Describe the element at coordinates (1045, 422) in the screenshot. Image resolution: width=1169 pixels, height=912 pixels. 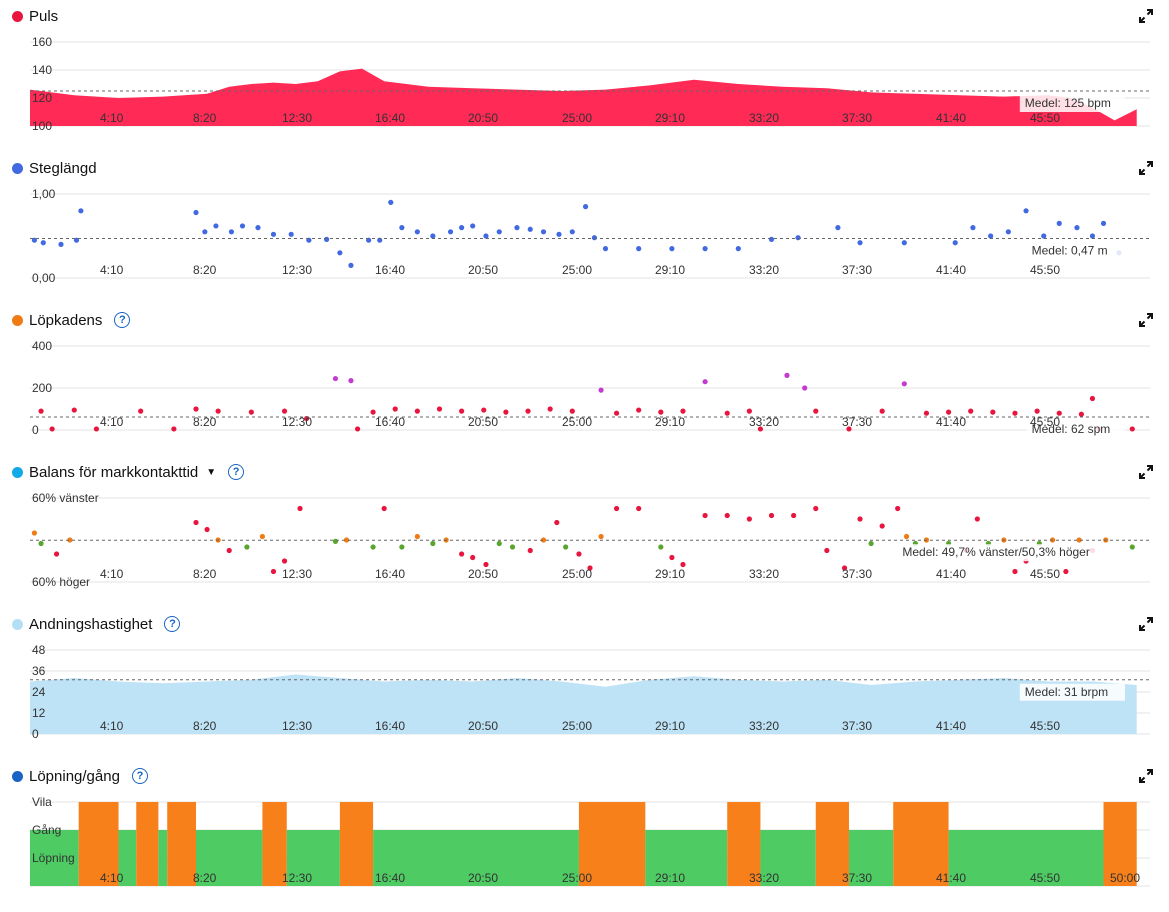
I see `x-tick-label: 45:50` at that location.